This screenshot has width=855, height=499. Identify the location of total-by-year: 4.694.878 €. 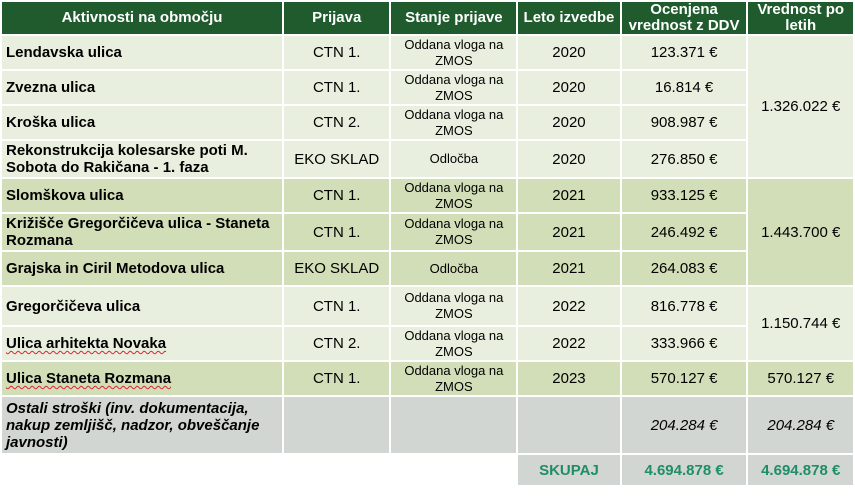
(800, 470).